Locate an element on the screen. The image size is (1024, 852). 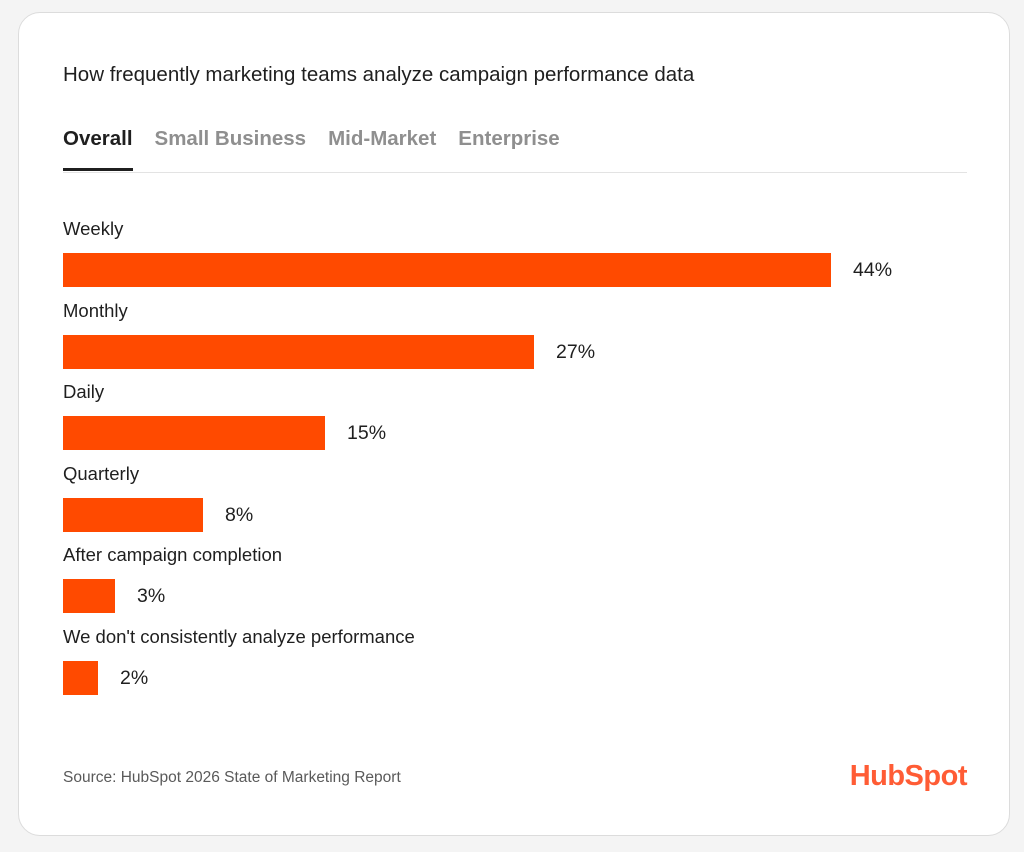
bar-group: Weekly 44% is located at coordinates (515, 259).